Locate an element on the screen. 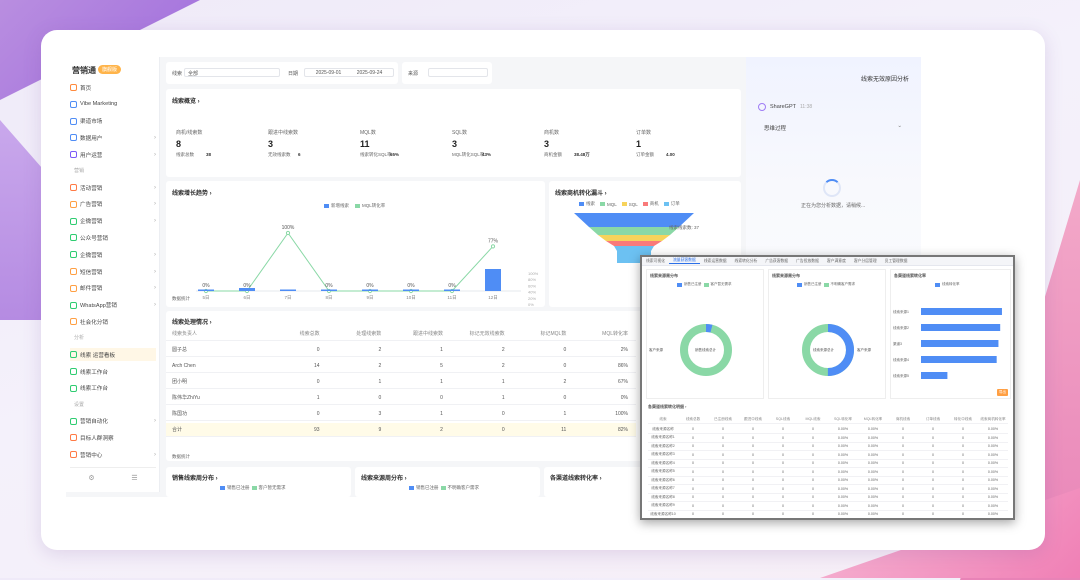 The image size is (1080, 580). sidebar-item: 短信营销 › is located at coordinates (113, 271).